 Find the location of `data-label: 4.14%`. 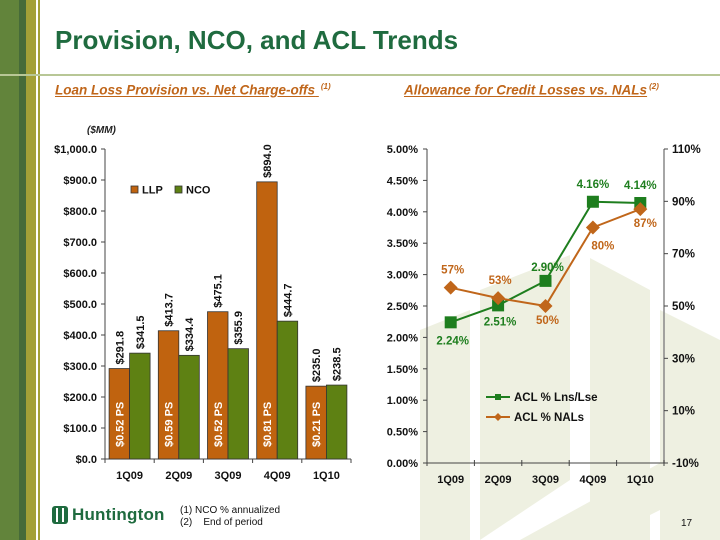

data-label: 4.14% is located at coordinates (640, 186).